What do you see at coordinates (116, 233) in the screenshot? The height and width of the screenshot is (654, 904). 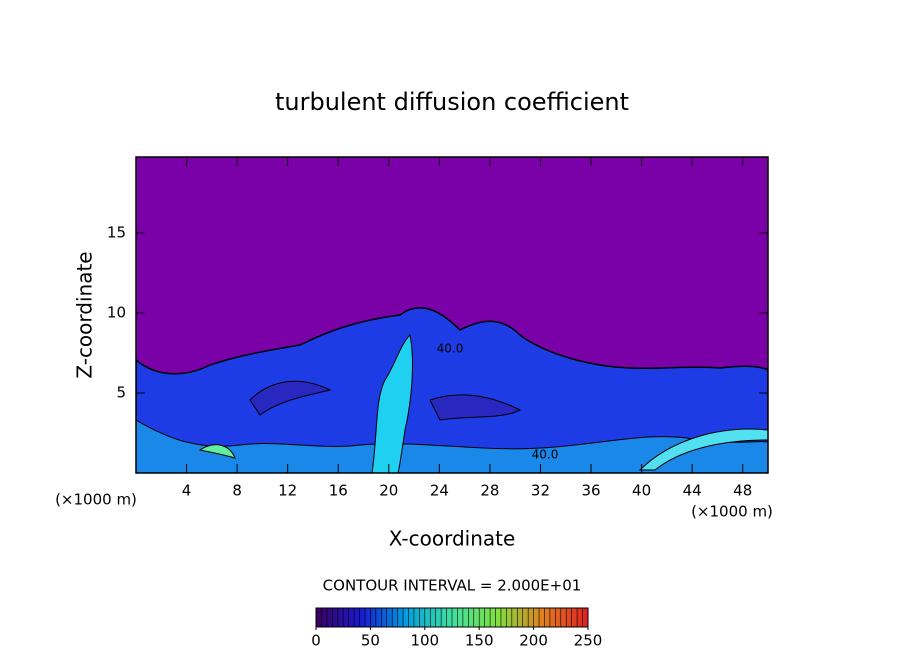 I see `y-tick-label: 15` at bounding box center [116, 233].